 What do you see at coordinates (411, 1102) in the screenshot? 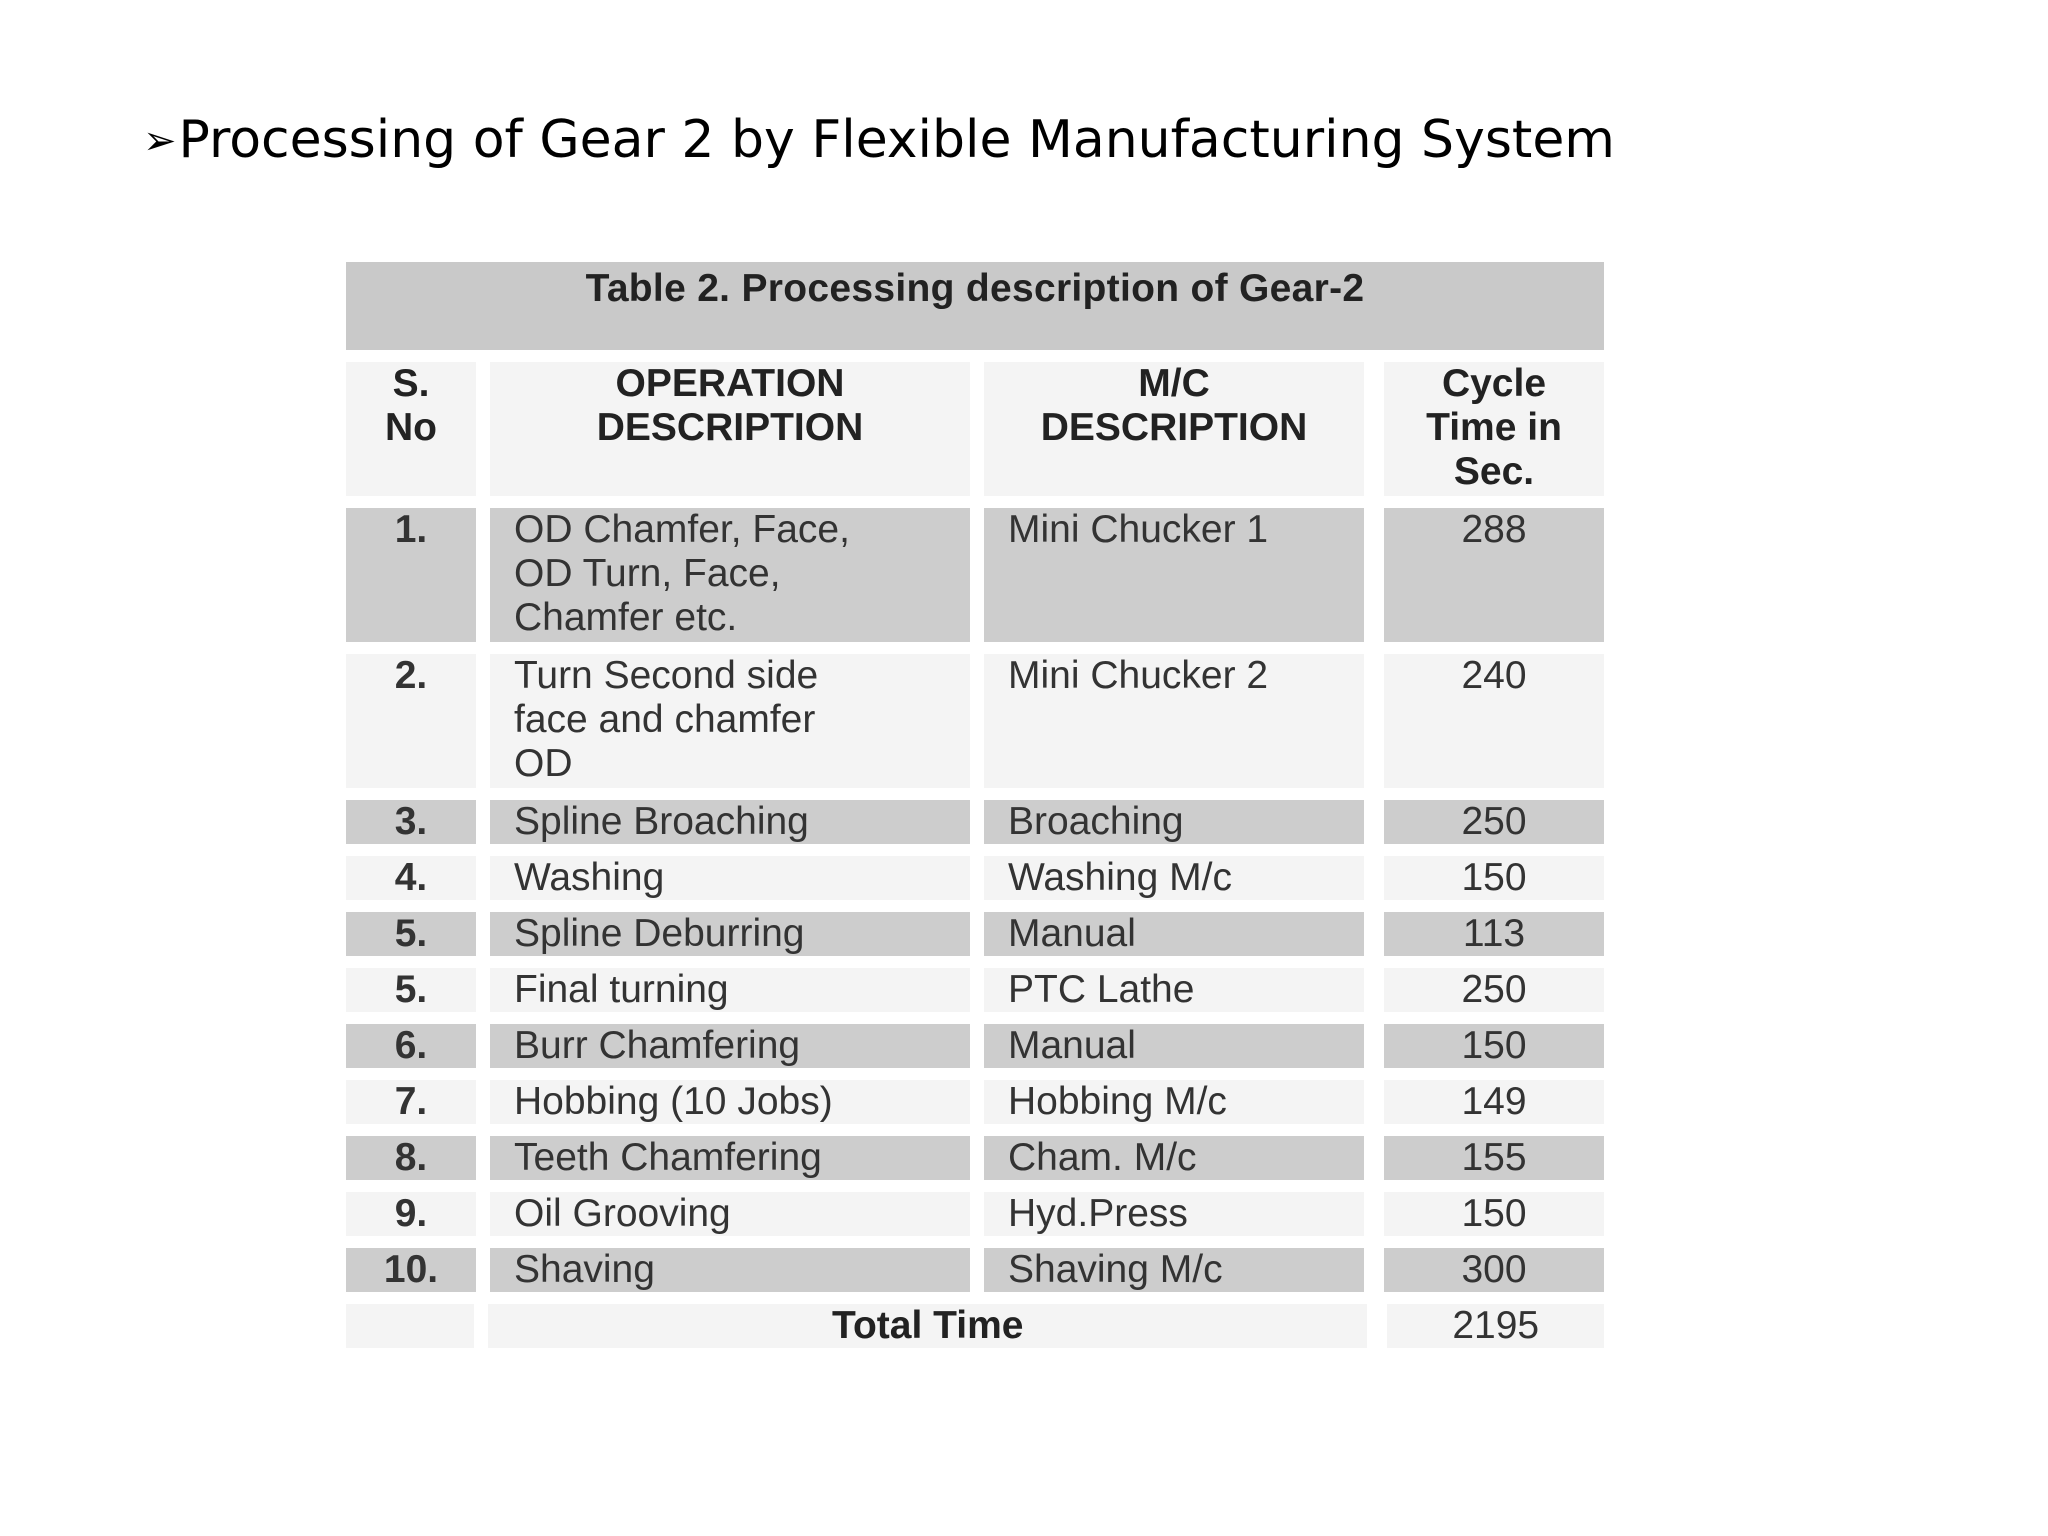
I see `row-sno: 7.` at bounding box center [411, 1102].